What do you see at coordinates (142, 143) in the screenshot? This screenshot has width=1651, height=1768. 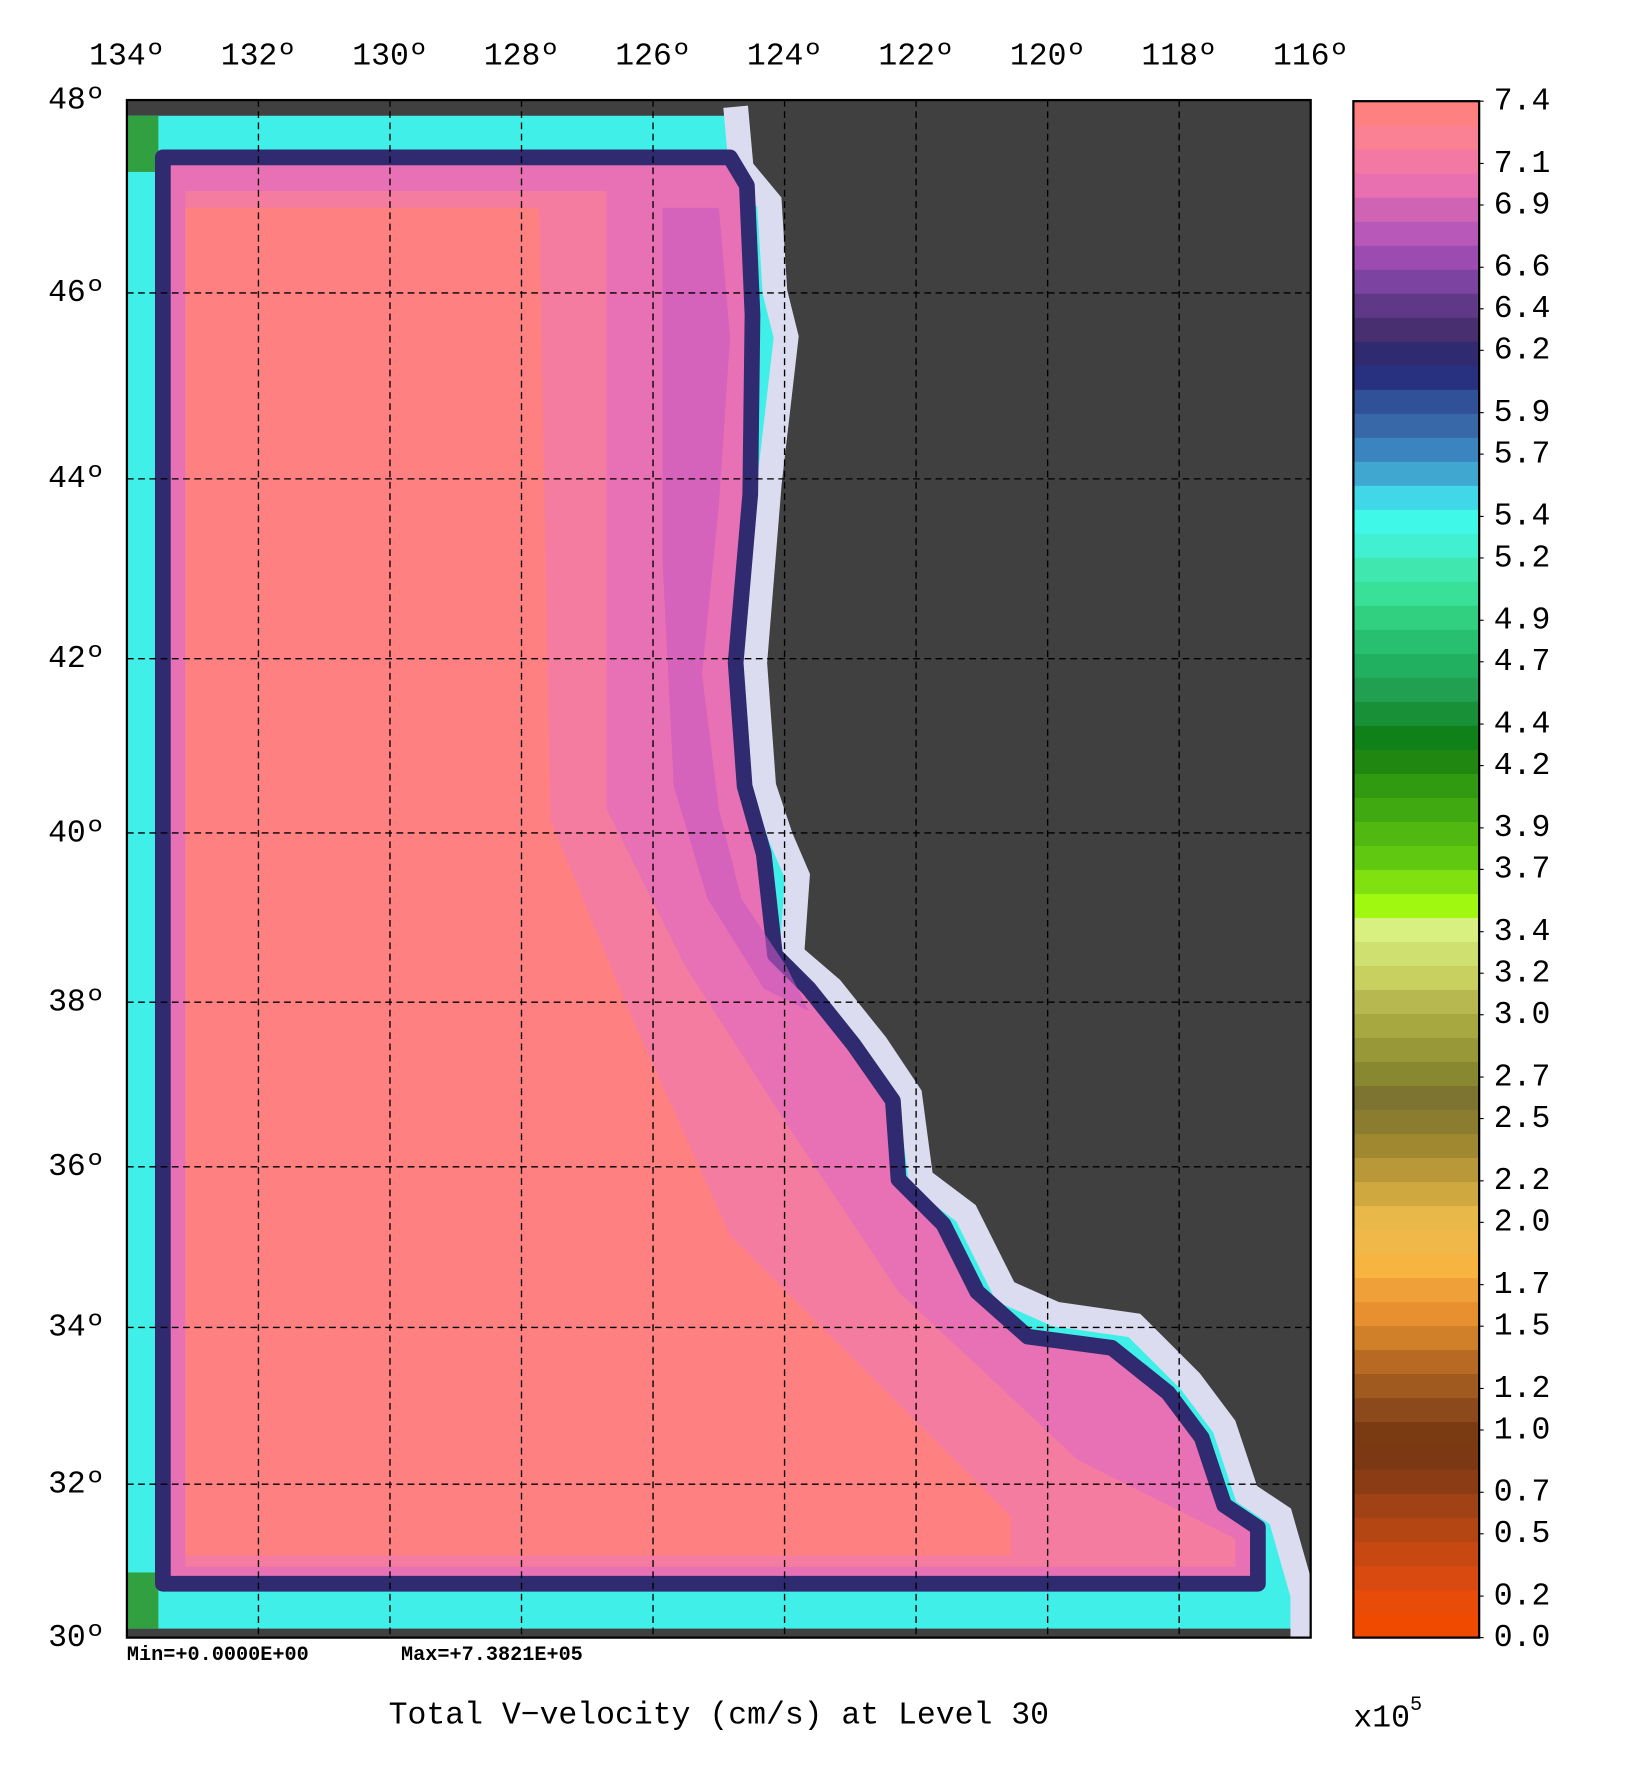 I see `edge-corner` at bounding box center [142, 143].